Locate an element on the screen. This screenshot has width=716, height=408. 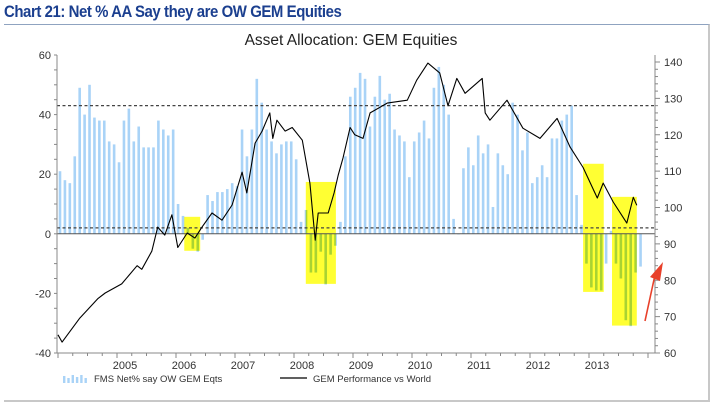
x-tick-label: 2006 is located at coordinates (184, 366).